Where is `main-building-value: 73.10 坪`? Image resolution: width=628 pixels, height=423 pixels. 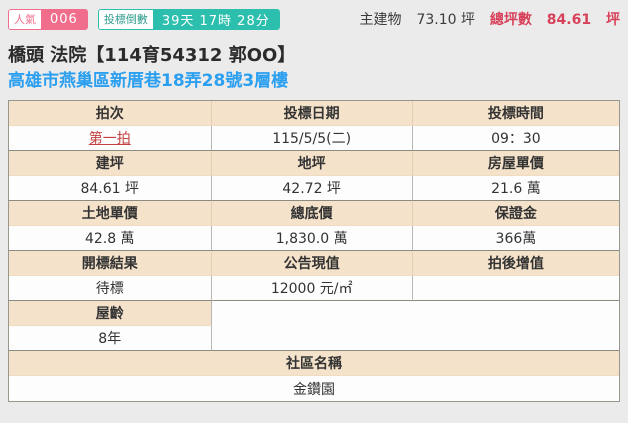 main-building-value: 73.10 坪 is located at coordinates (445, 20).